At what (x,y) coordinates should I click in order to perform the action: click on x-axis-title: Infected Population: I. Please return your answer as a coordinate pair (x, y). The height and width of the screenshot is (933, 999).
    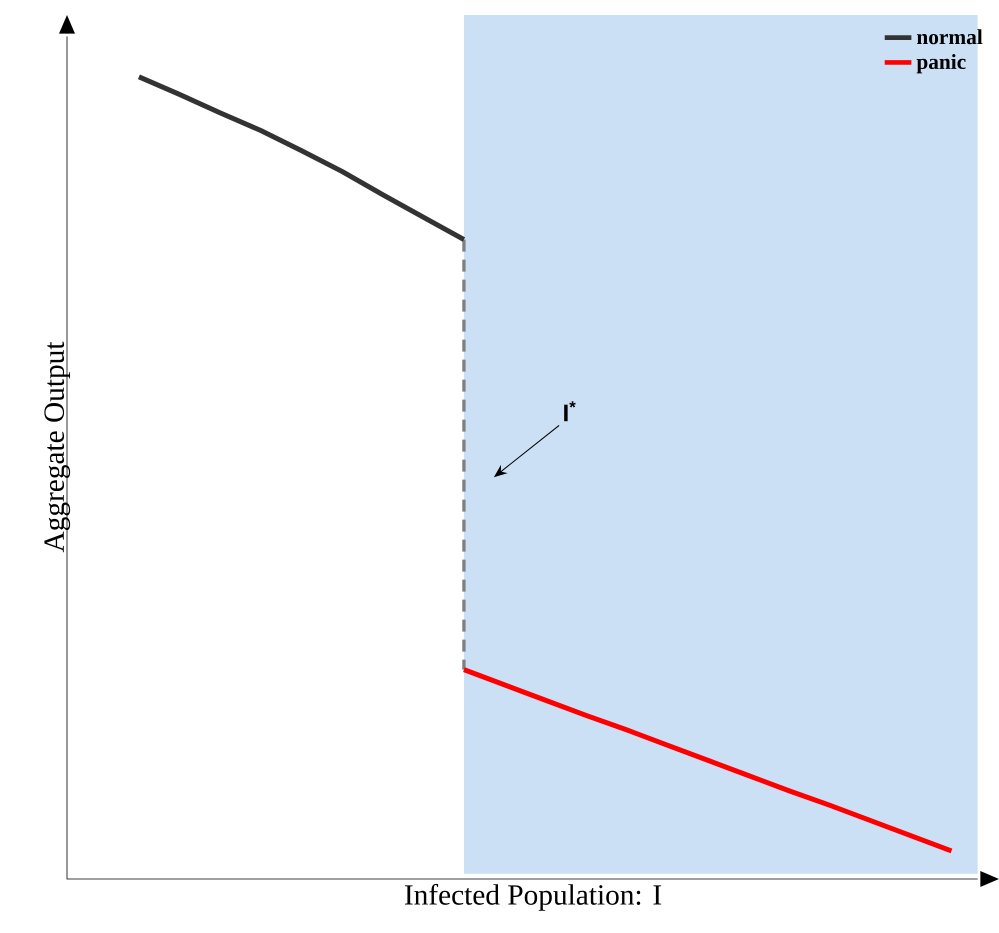
    Looking at the image, I should click on (533, 897).